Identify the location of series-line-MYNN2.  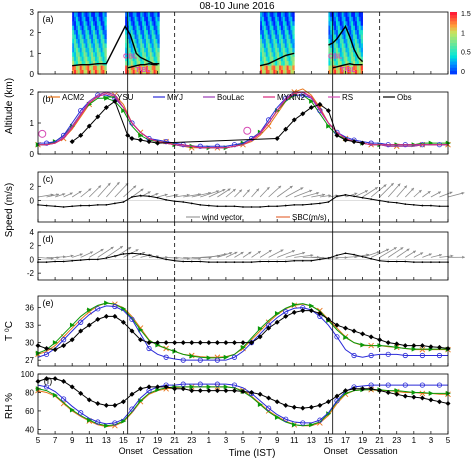
(243, 120).